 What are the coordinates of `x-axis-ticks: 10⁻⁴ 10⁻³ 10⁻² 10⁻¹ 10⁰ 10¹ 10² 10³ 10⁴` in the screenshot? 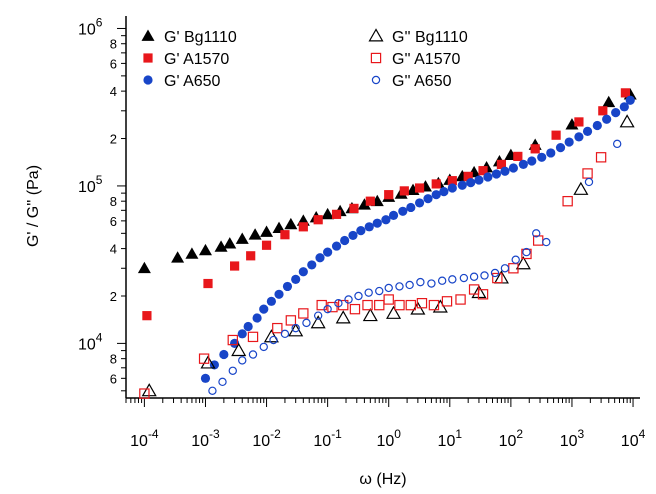 It's located at (385, 424).